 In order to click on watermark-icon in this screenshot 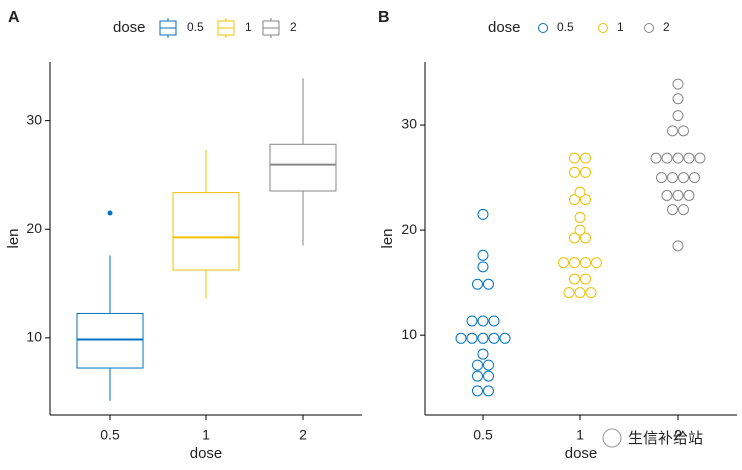, I will do `click(612, 438)`.